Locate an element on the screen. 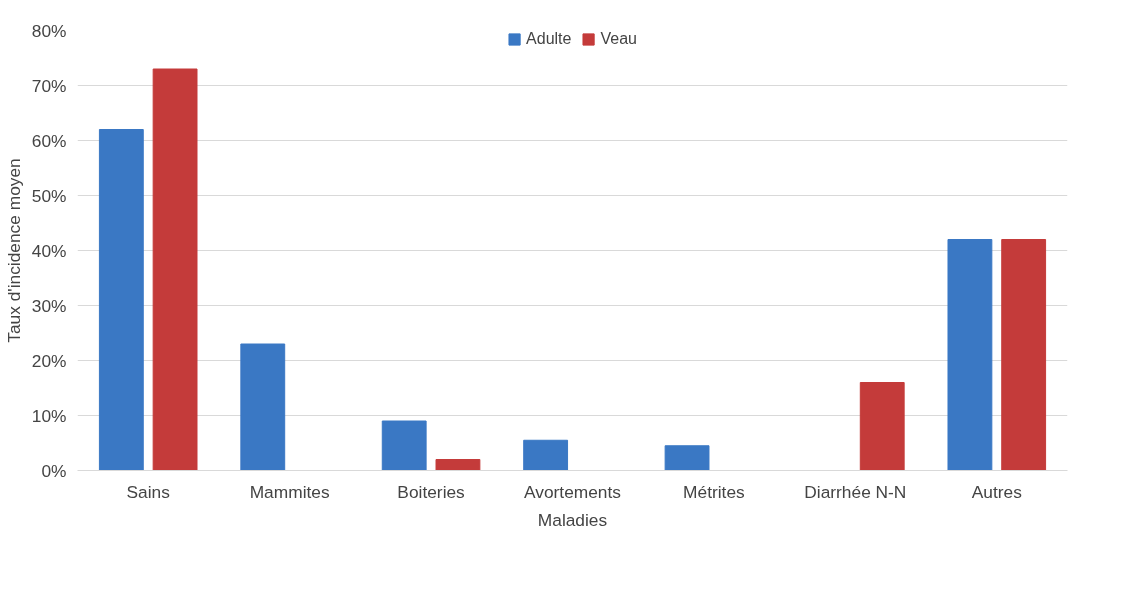  legend-label: Adulte is located at coordinates (549, 39).